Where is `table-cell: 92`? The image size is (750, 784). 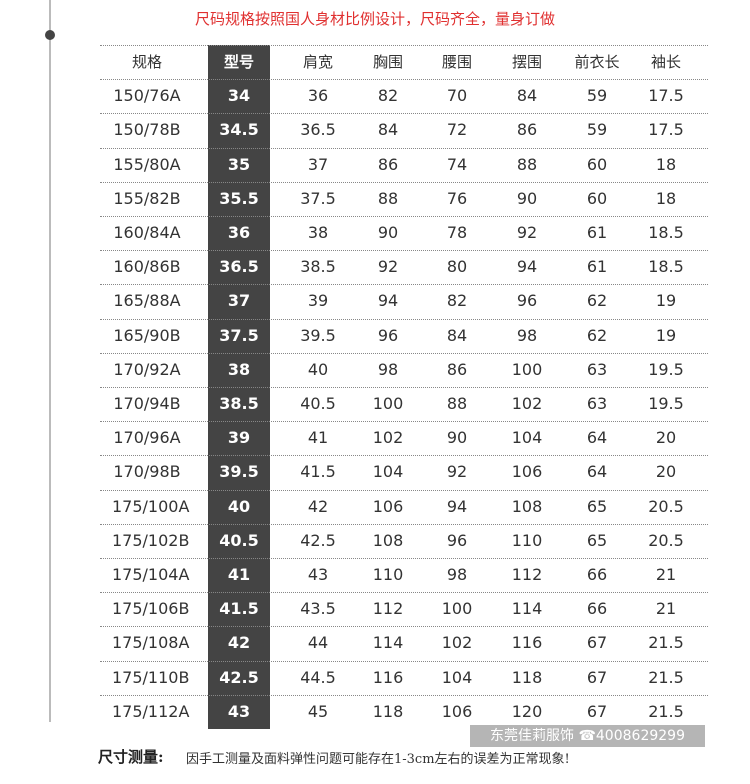 table-cell: 92 is located at coordinates (388, 267).